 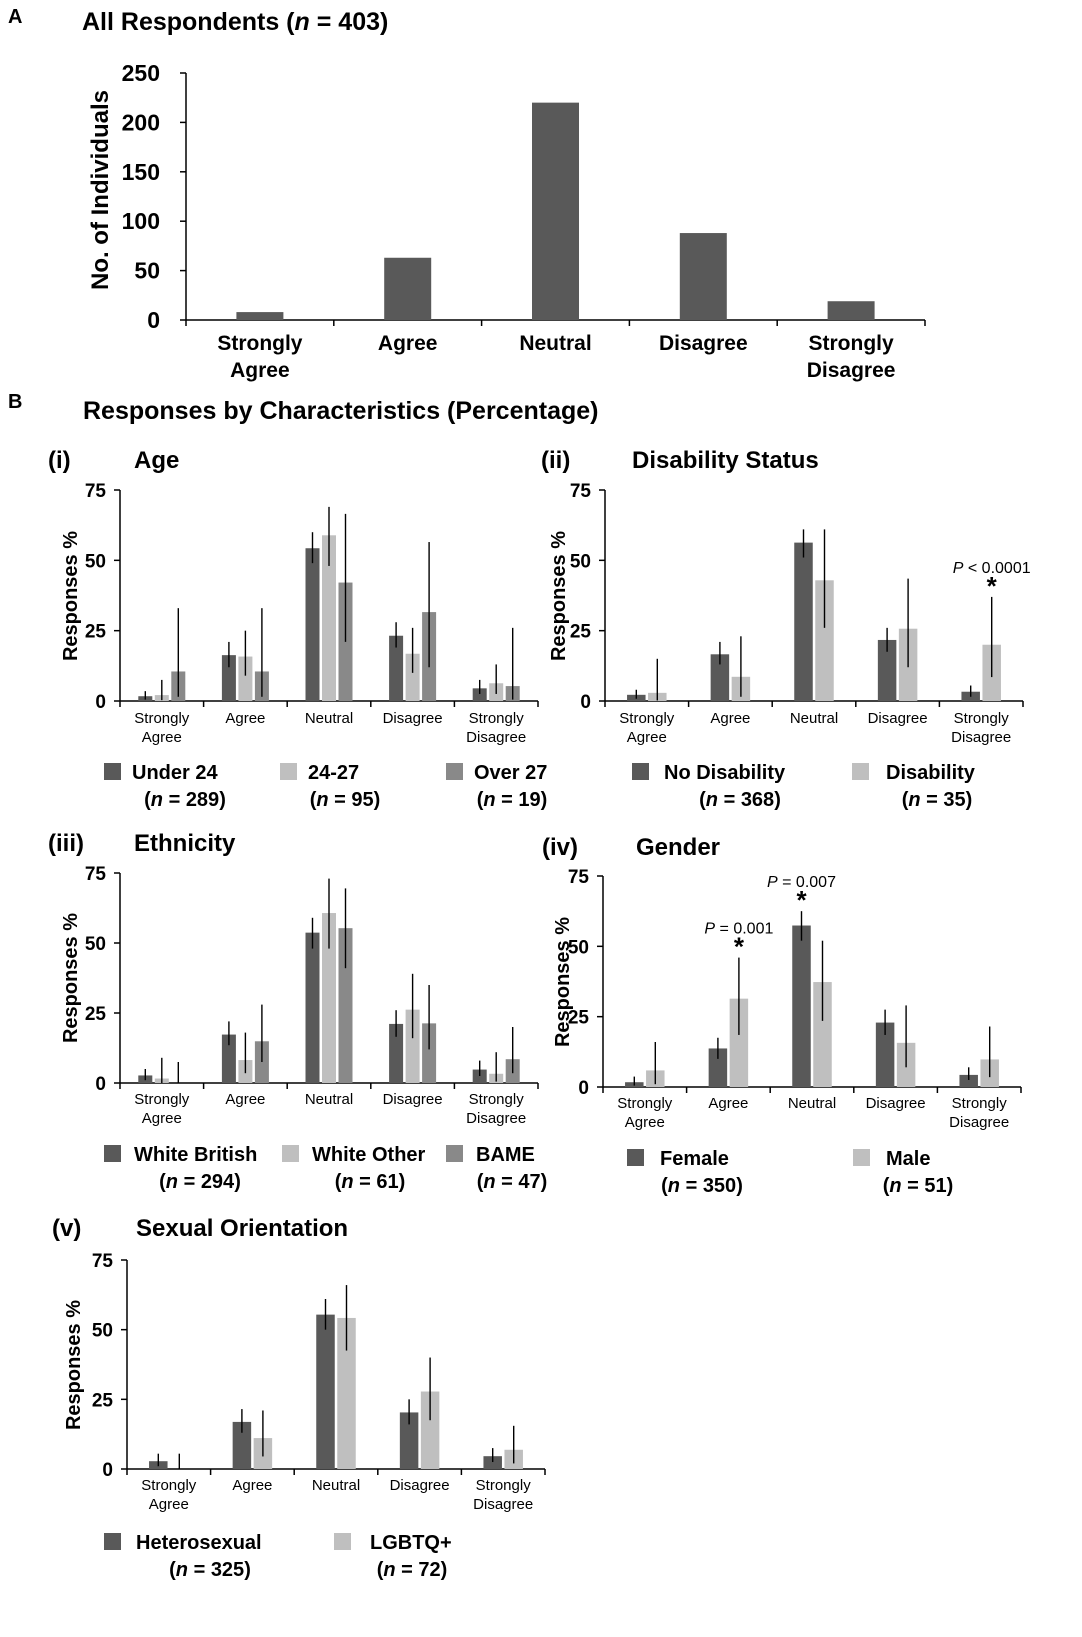 I want to click on title-part: = 403), so click(x=349, y=22).